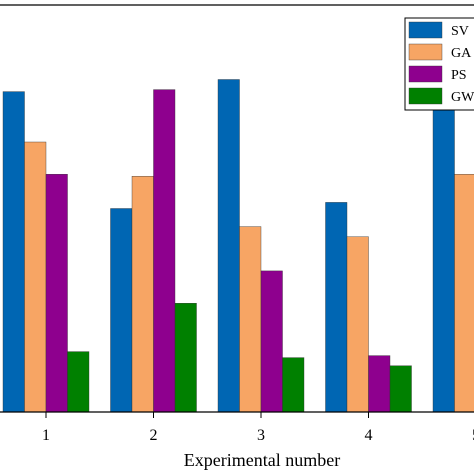  Describe the element at coordinates (425, 96) in the screenshot. I see `legend-swatch-gw` at that location.